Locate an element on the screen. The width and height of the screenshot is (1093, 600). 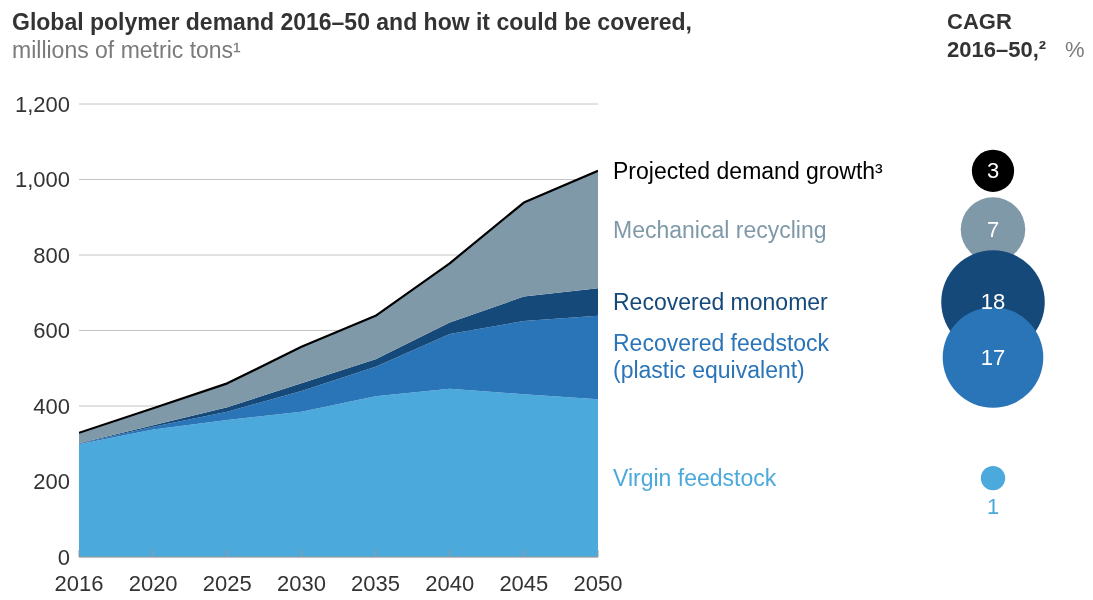
y-tick-label: 600 is located at coordinates (51, 331).